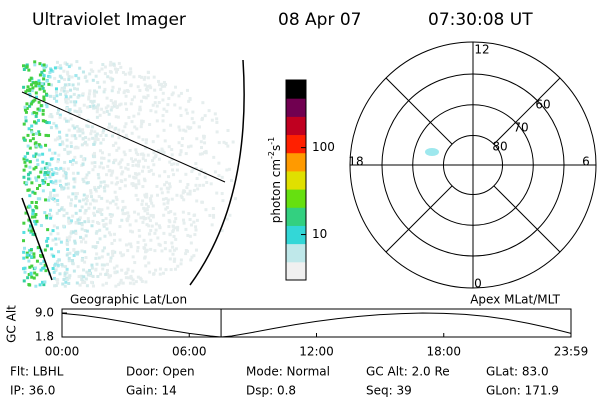 The height and width of the screenshot is (400, 600). I want to click on date: 08 Apr 07, so click(319, 20).